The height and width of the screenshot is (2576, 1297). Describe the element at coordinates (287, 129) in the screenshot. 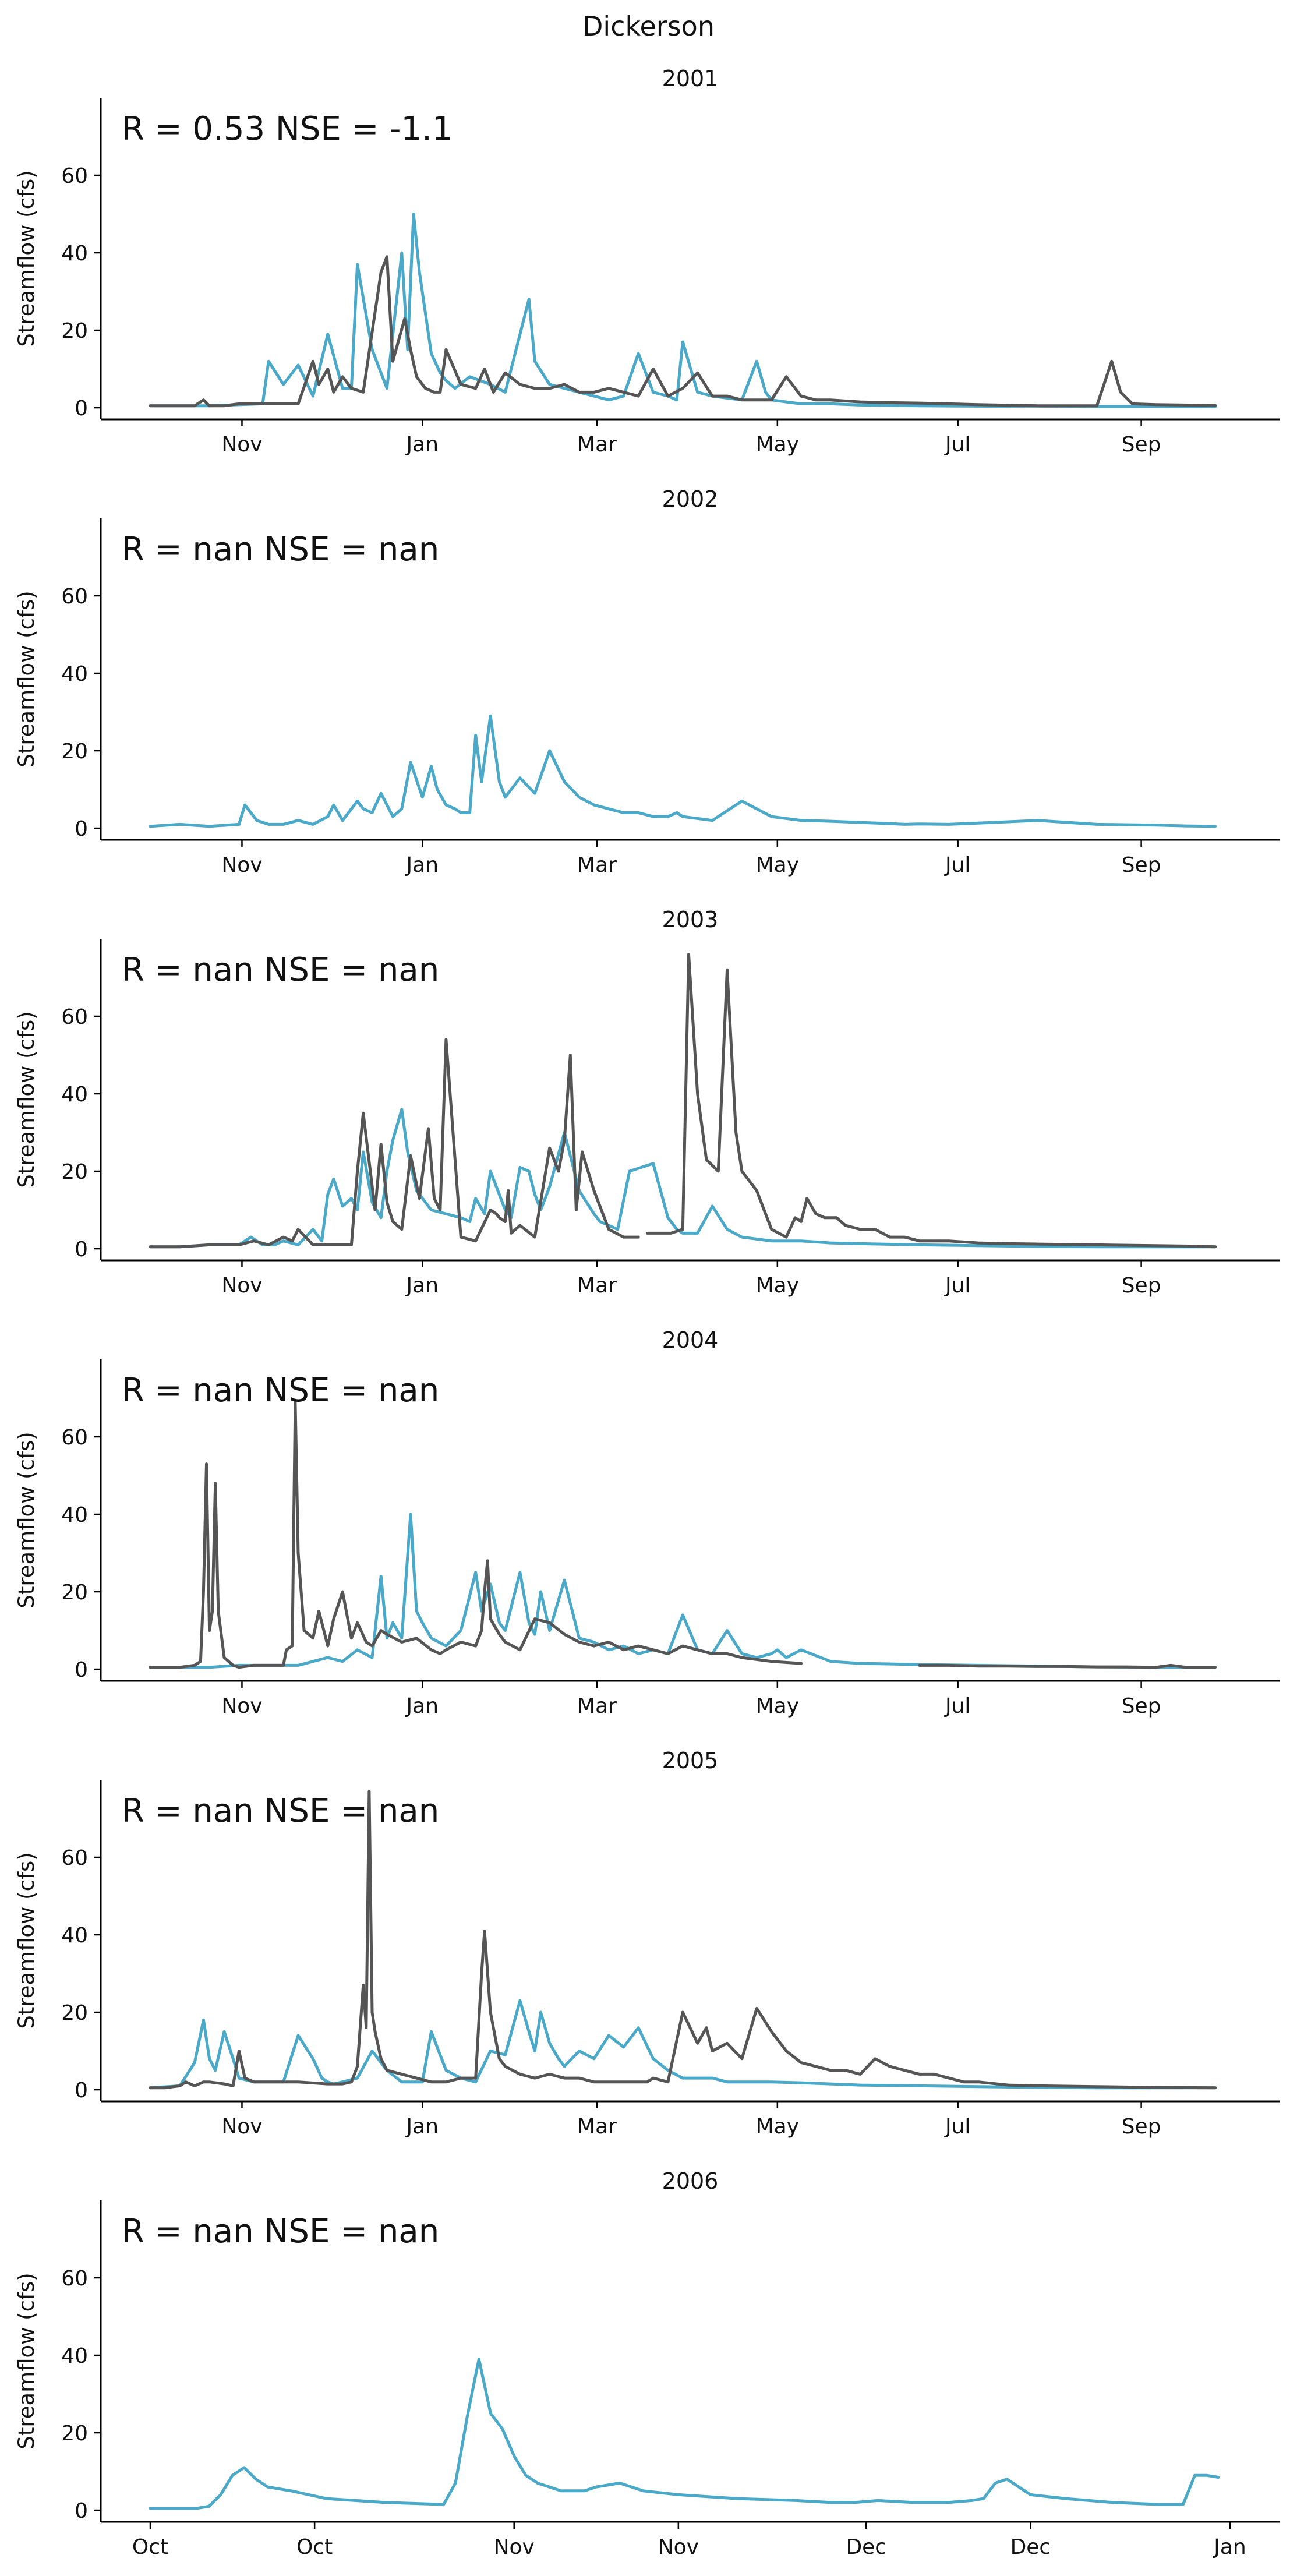

I see `metrics-annotation: R = 0.53 NSE = -1.1` at that location.